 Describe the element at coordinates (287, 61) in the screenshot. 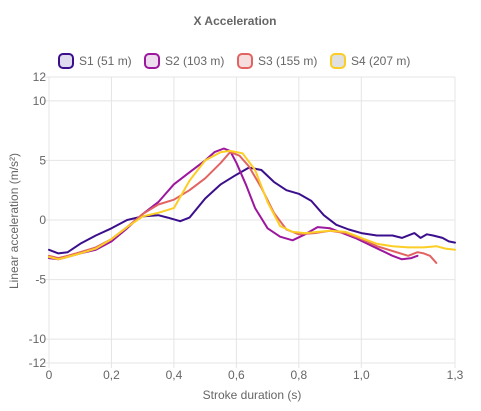

I see `legend-label: S3 (155 m)` at that location.